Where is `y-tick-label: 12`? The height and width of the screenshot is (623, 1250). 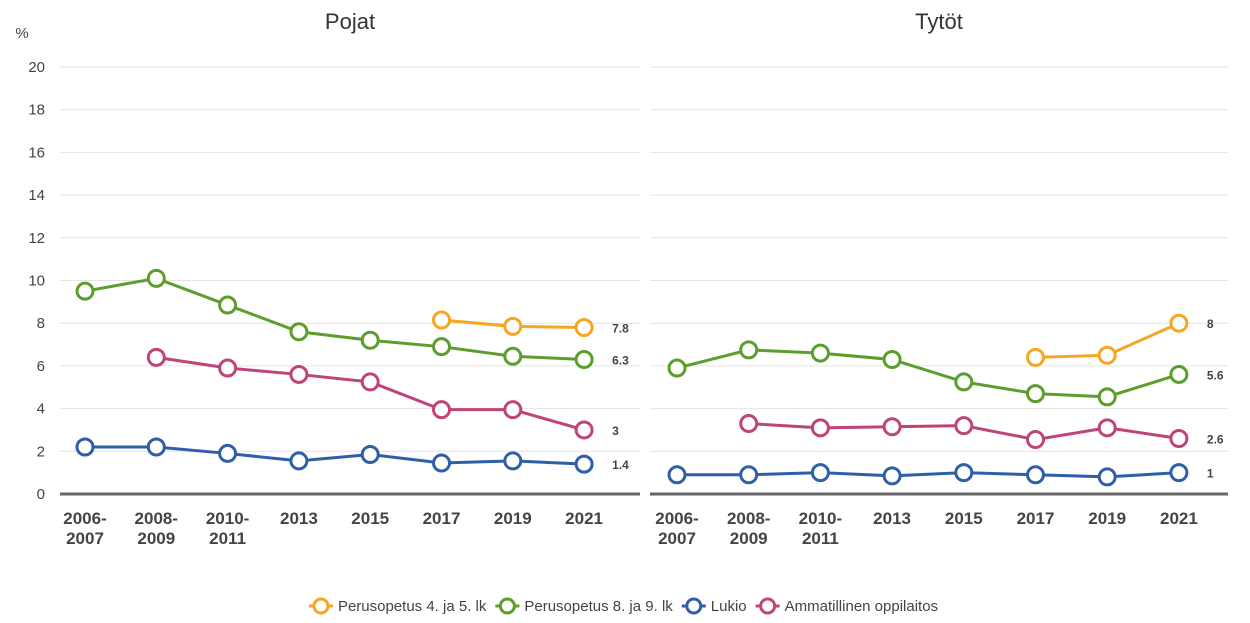 y-tick-label: 12 is located at coordinates (36, 238).